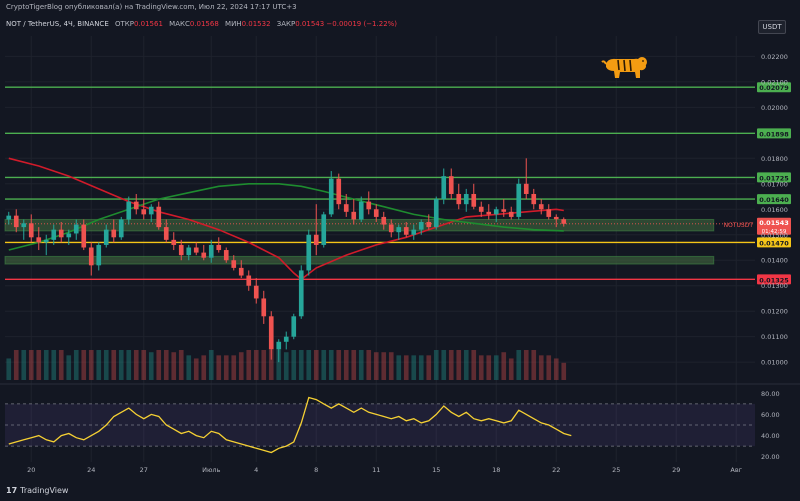 Image resolution: width=800 pixels, height=501 pixels. Describe the element at coordinates (774, 312) in the screenshot. I see `price-tick-label: 0.01200` at that location.